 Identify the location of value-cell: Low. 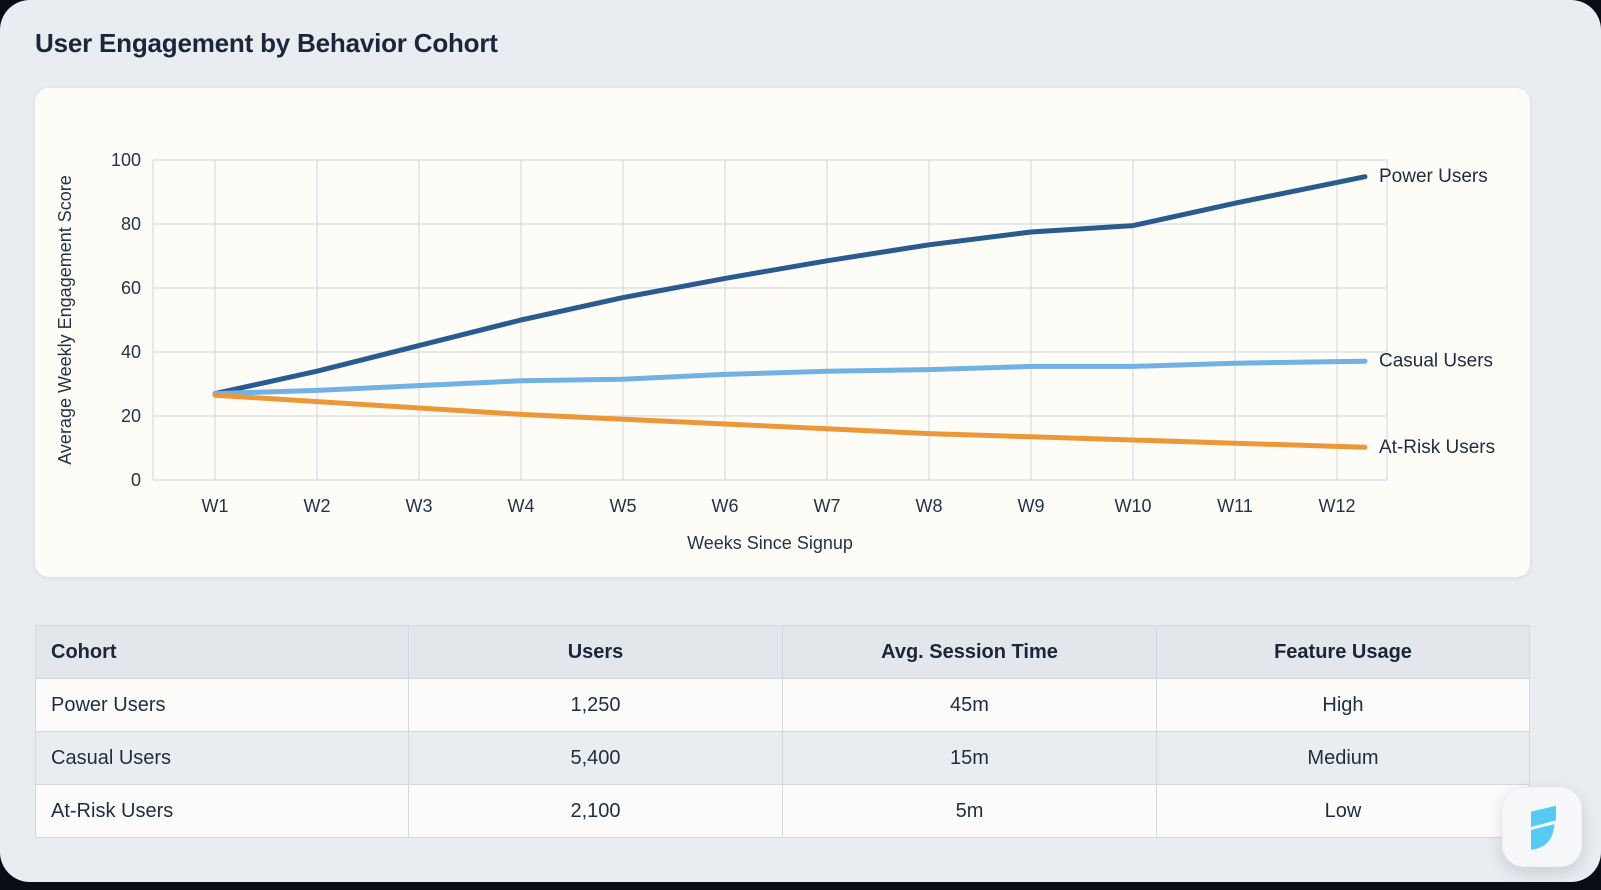
(1343, 811).